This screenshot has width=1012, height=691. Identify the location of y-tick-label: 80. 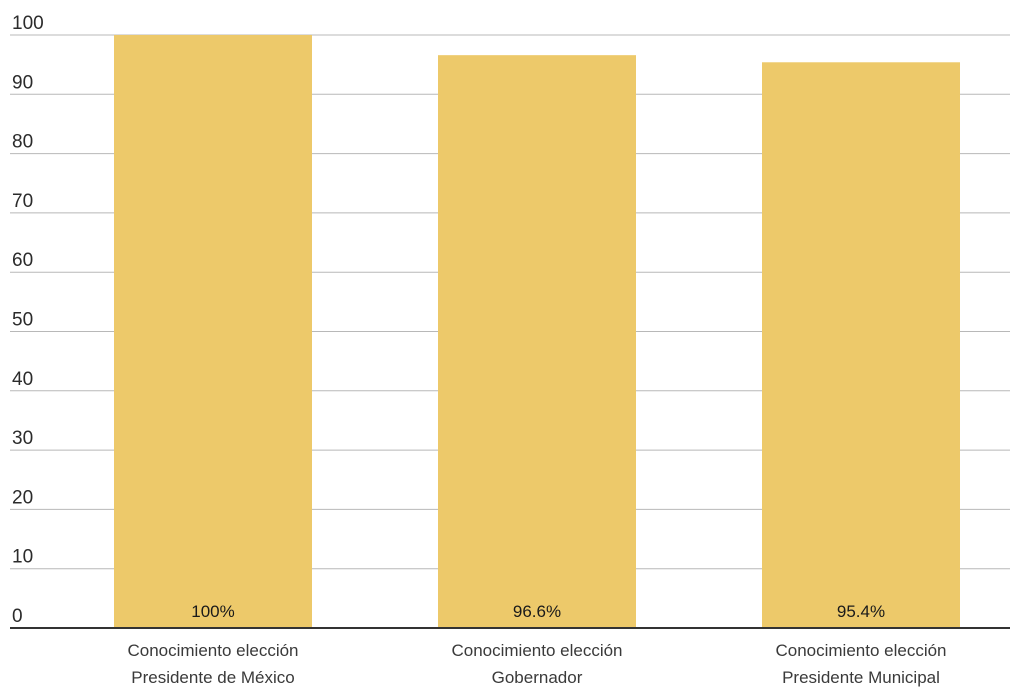
(22, 142).